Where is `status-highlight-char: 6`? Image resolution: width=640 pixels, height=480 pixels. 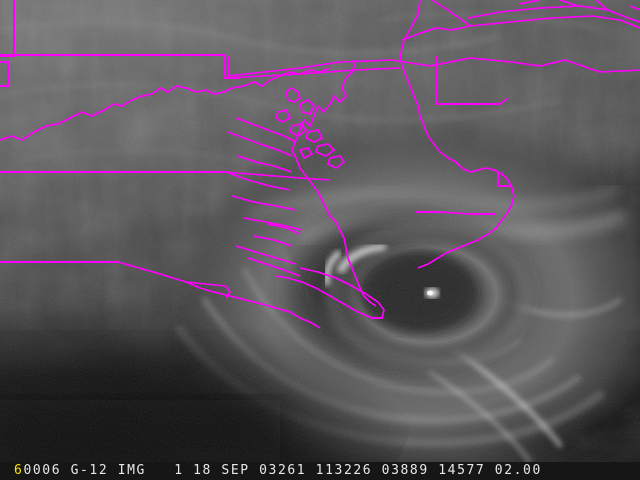
status-highlight-char: 6 is located at coordinates (19, 470).